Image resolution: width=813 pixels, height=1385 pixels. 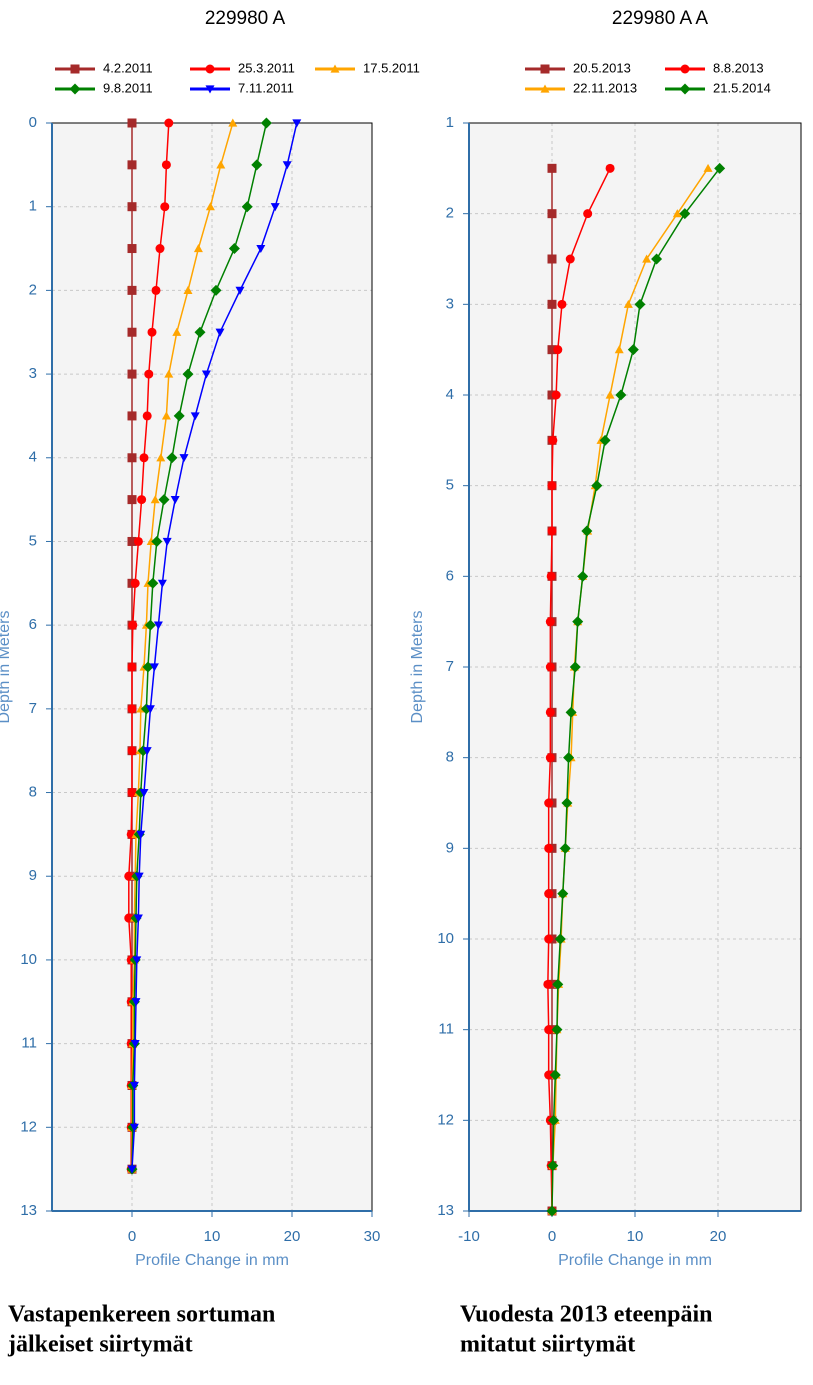 I want to click on x-tick-label: 0, so click(x=552, y=1236).